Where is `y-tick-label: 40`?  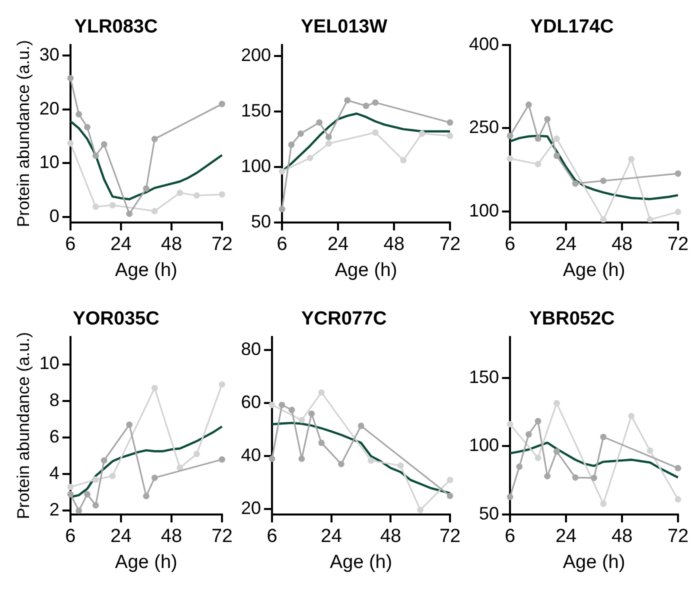
y-tick-label: 40 is located at coordinates (251, 455).